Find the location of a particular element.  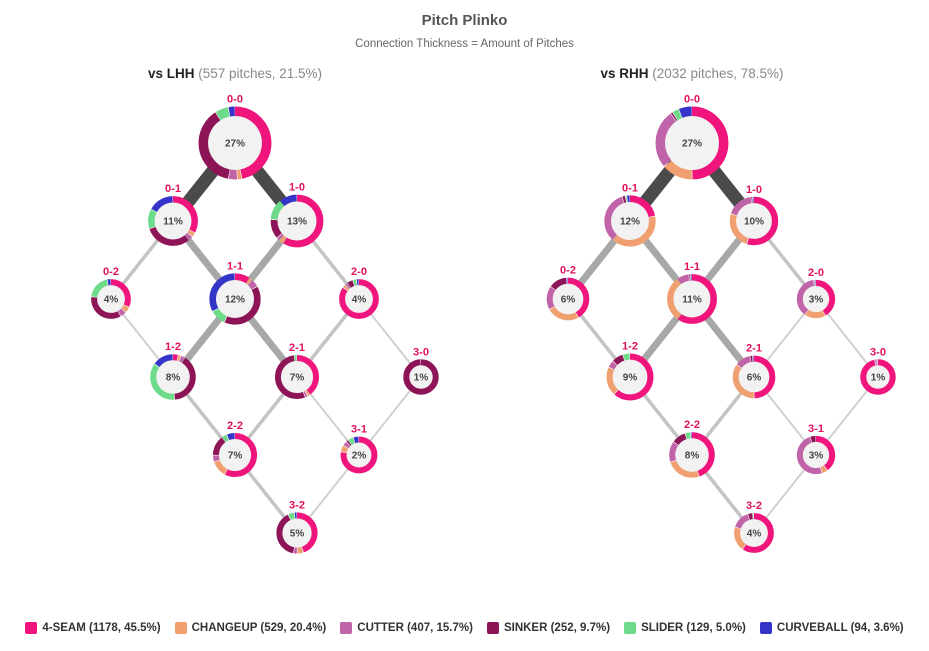

panel-detail: (557 pitches, 21.5%) is located at coordinates (260, 73).